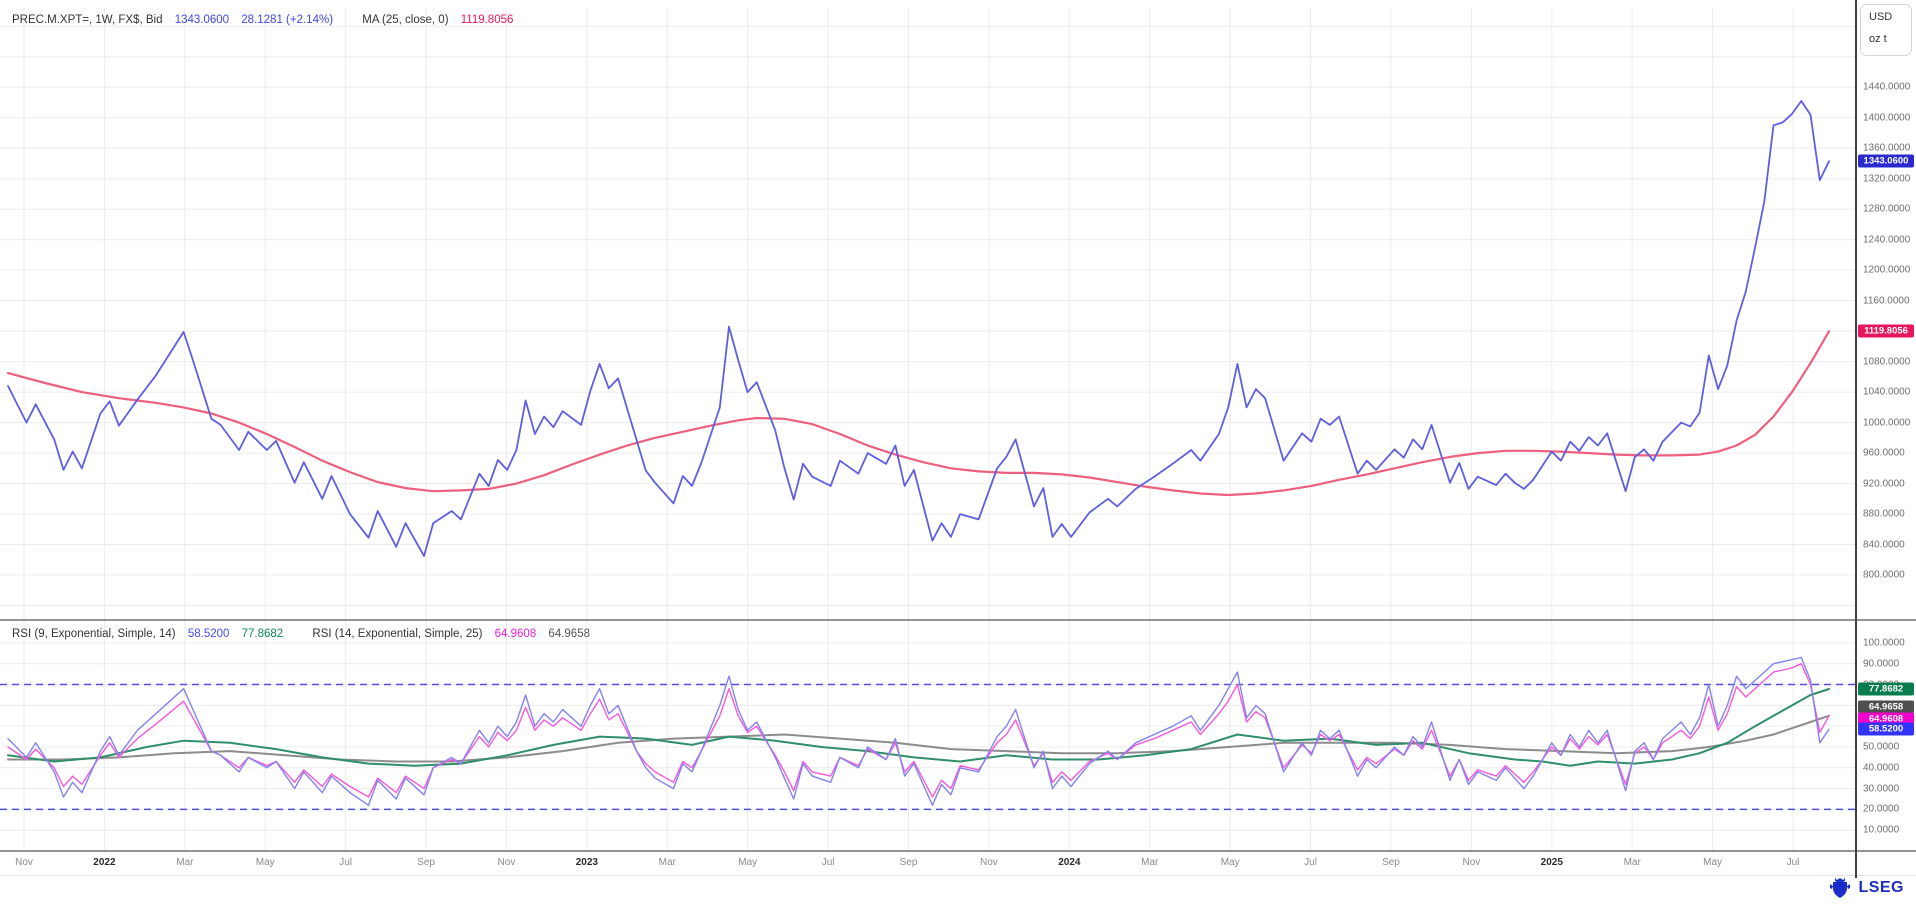 The image size is (1916, 905). What do you see at coordinates (1887, 240) in the screenshot?
I see `price-tick-label: 1240.0000` at bounding box center [1887, 240].